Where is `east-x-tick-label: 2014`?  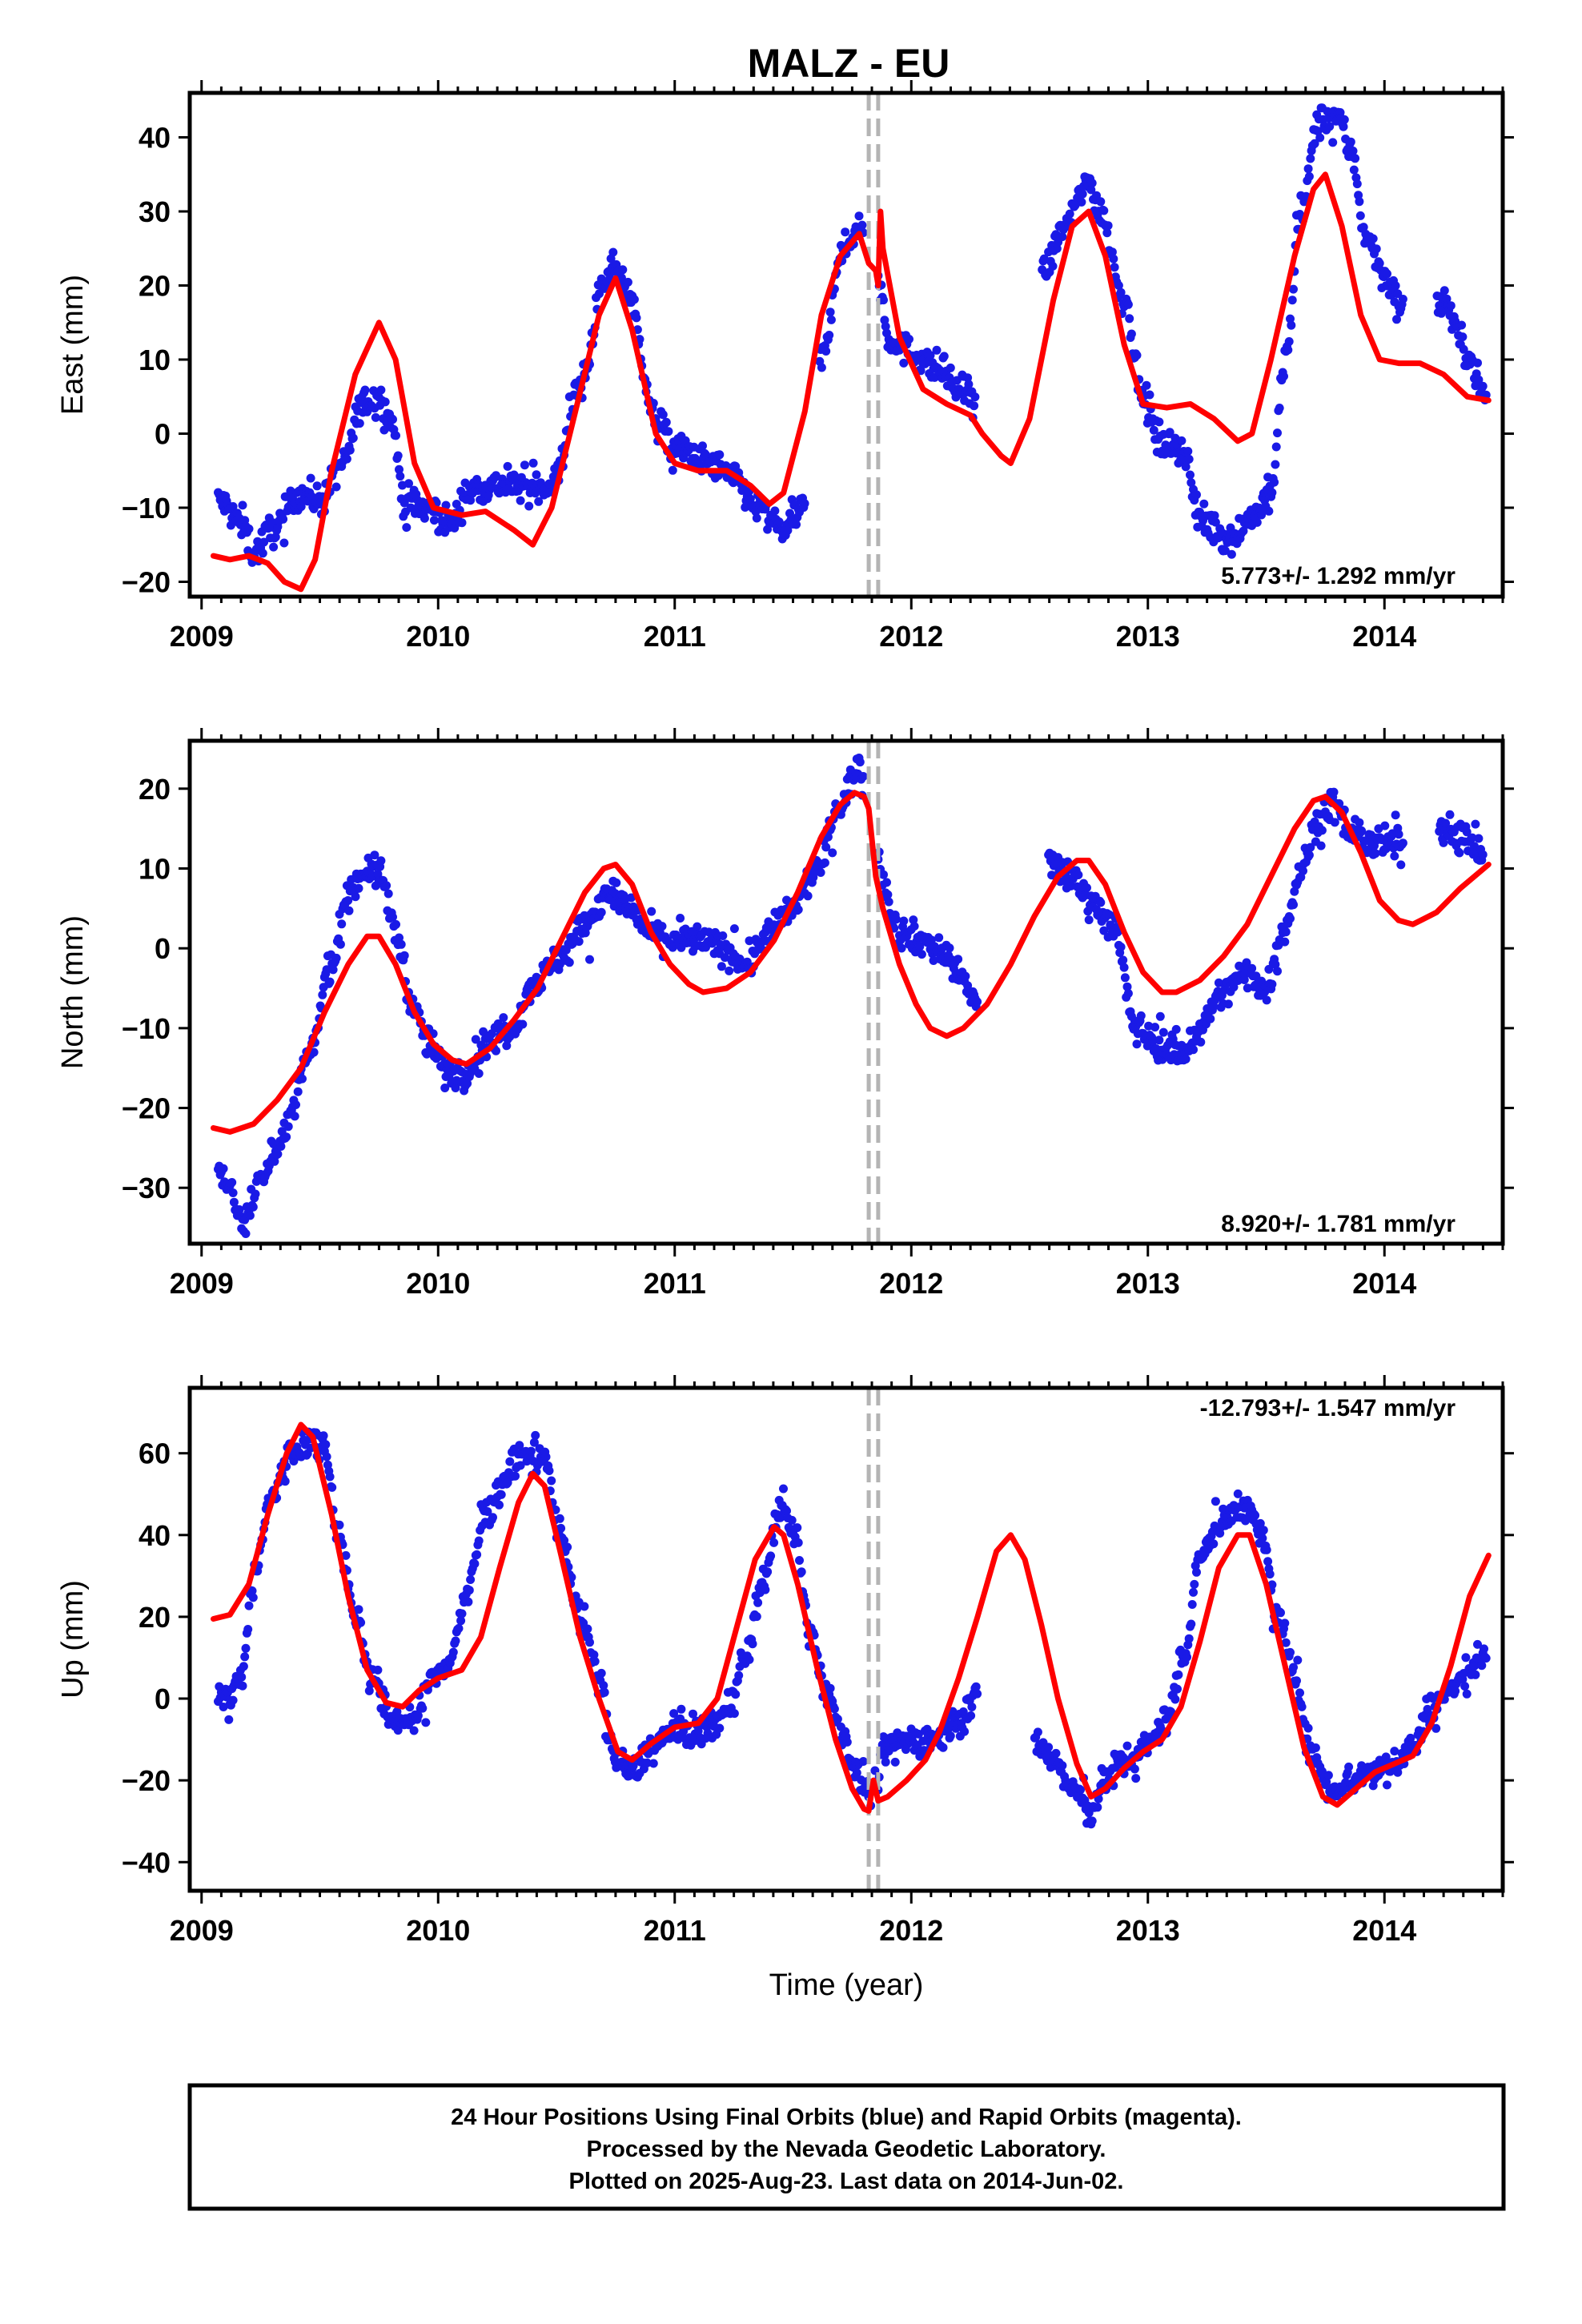
east-x-tick-label: 2014 is located at coordinates (1384, 636).